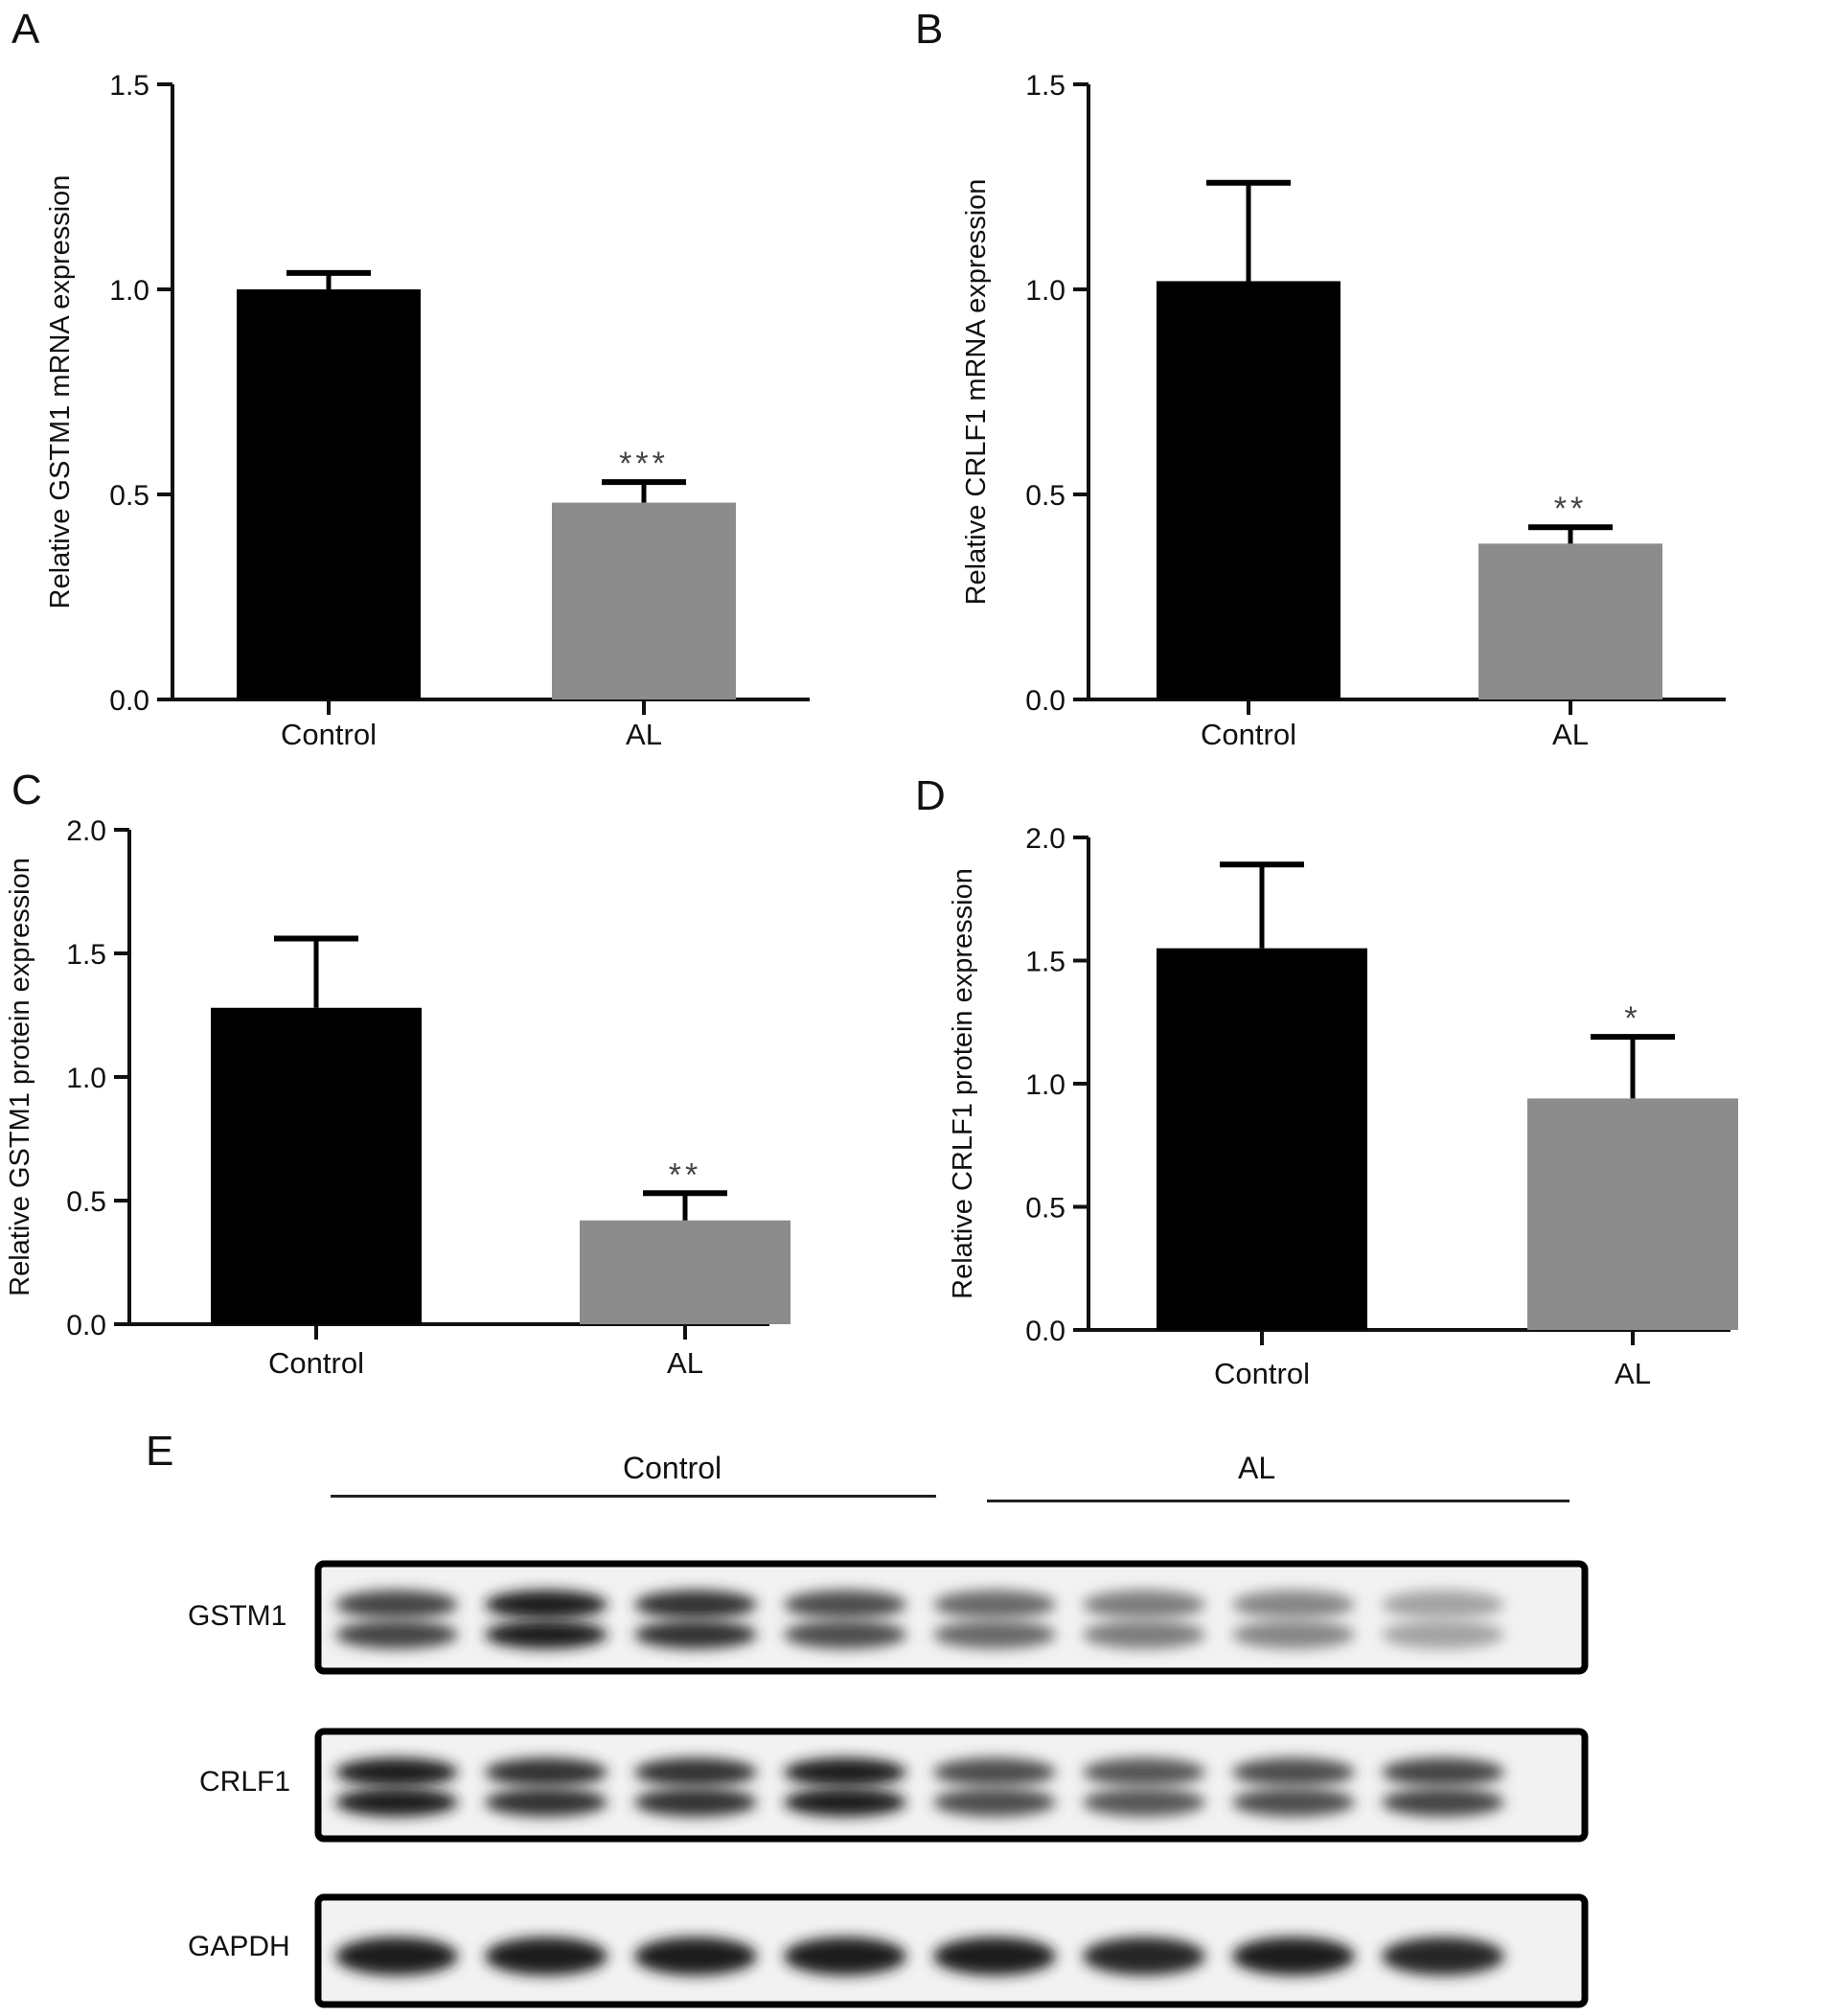 This screenshot has height=2016, width=1833. Describe the element at coordinates (26, 790) in the screenshot. I see `panel-letter-c: C` at that location.